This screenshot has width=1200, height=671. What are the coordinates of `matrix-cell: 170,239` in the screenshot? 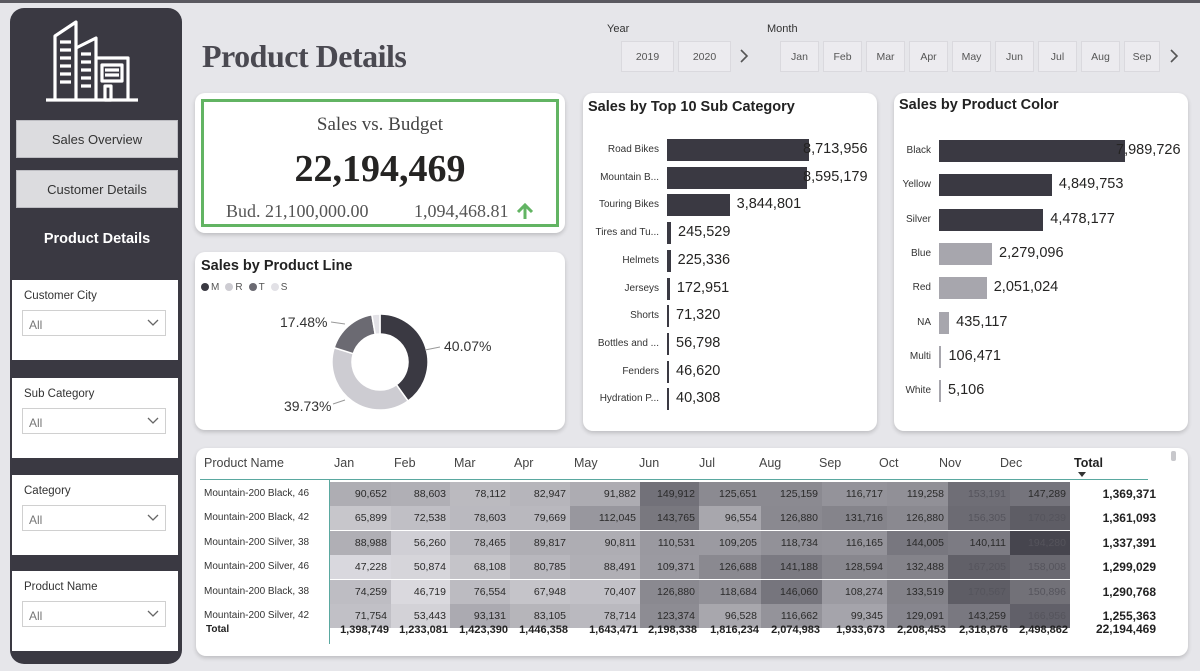 It's located at (1040, 518).